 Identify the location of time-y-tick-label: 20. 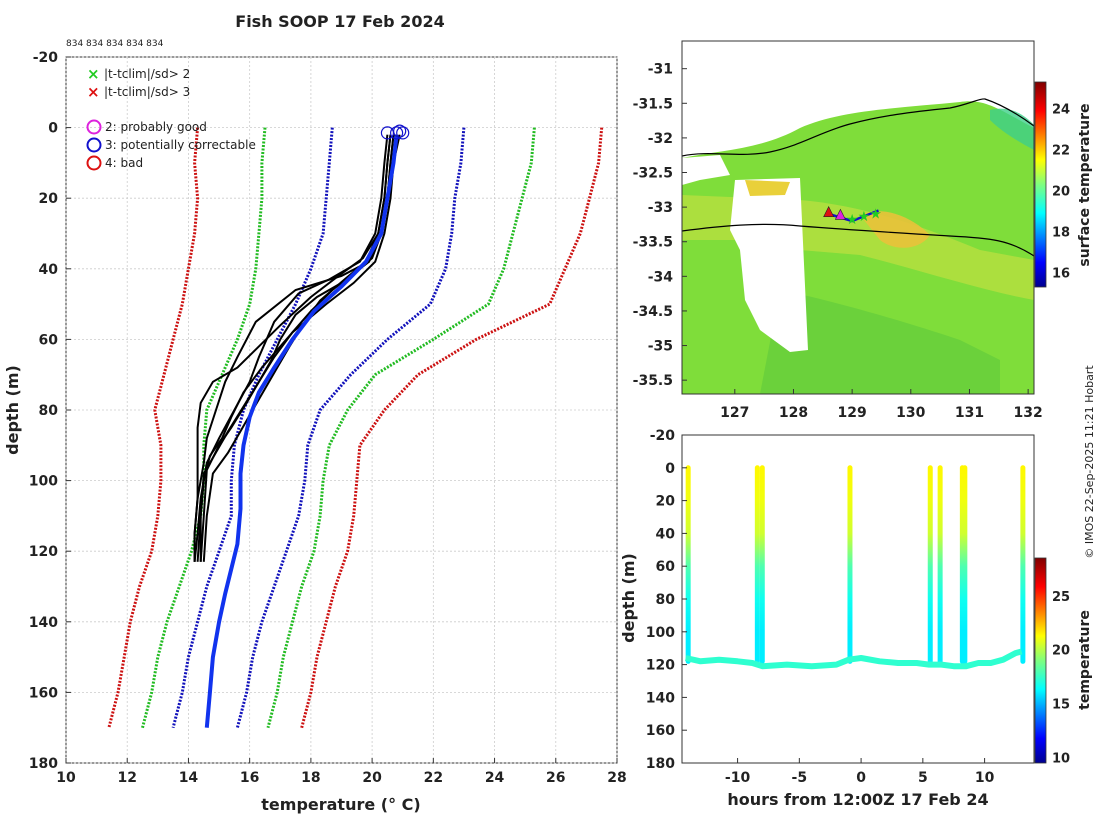
(666, 502).